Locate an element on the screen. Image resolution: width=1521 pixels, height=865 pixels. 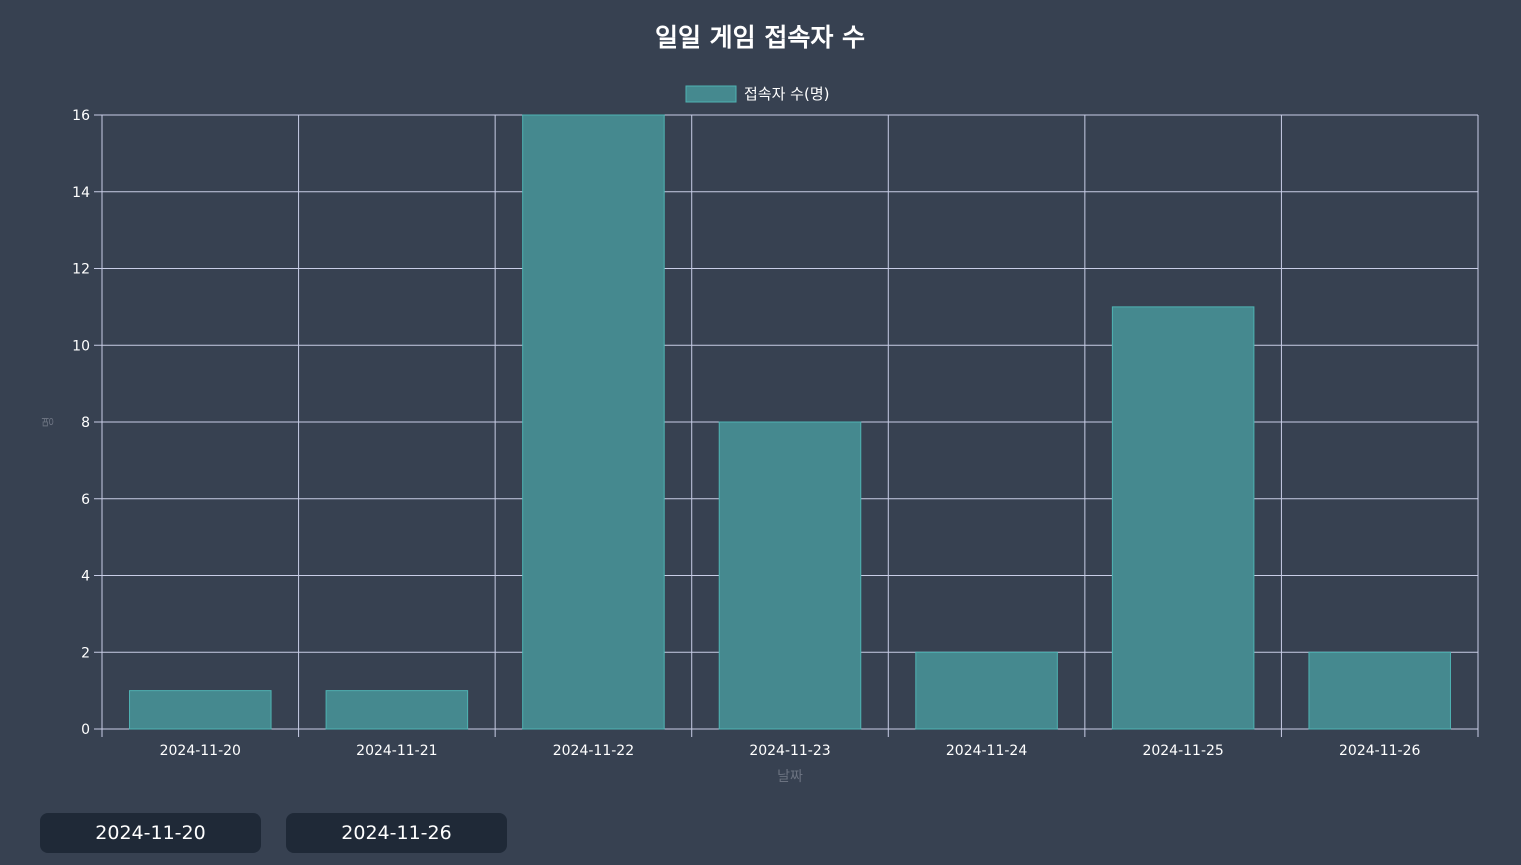
x-tick-label: 2024-11-25 is located at coordinates (1182, 751).